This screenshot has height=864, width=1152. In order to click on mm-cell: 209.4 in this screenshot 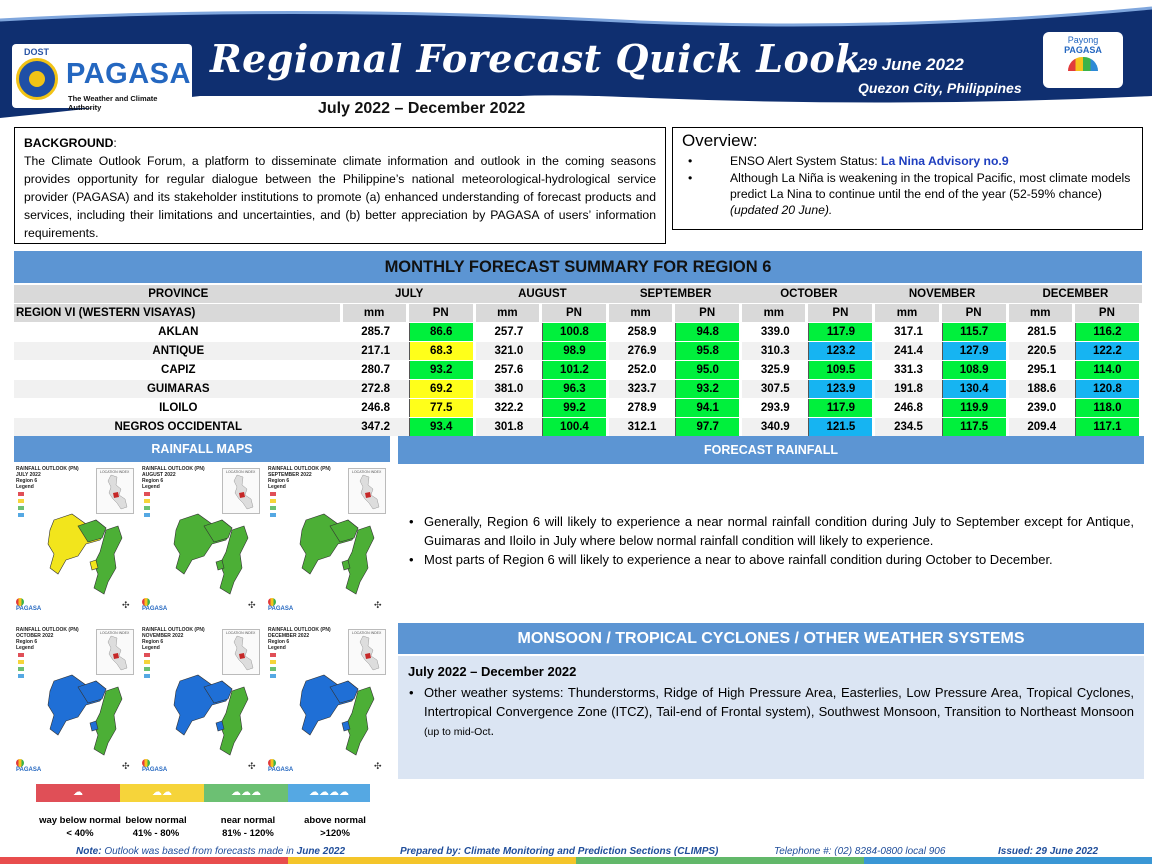, I will do `click(1041, 427)`.